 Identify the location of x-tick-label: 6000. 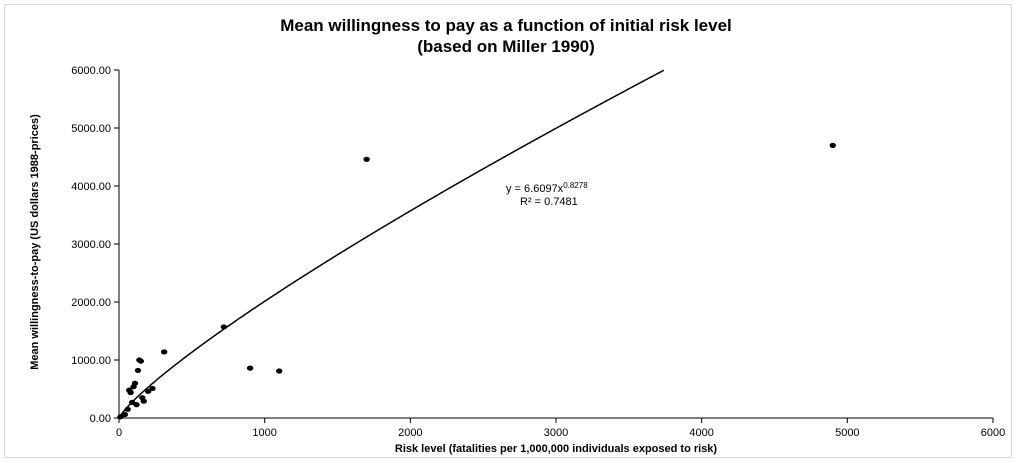
(993, 433).